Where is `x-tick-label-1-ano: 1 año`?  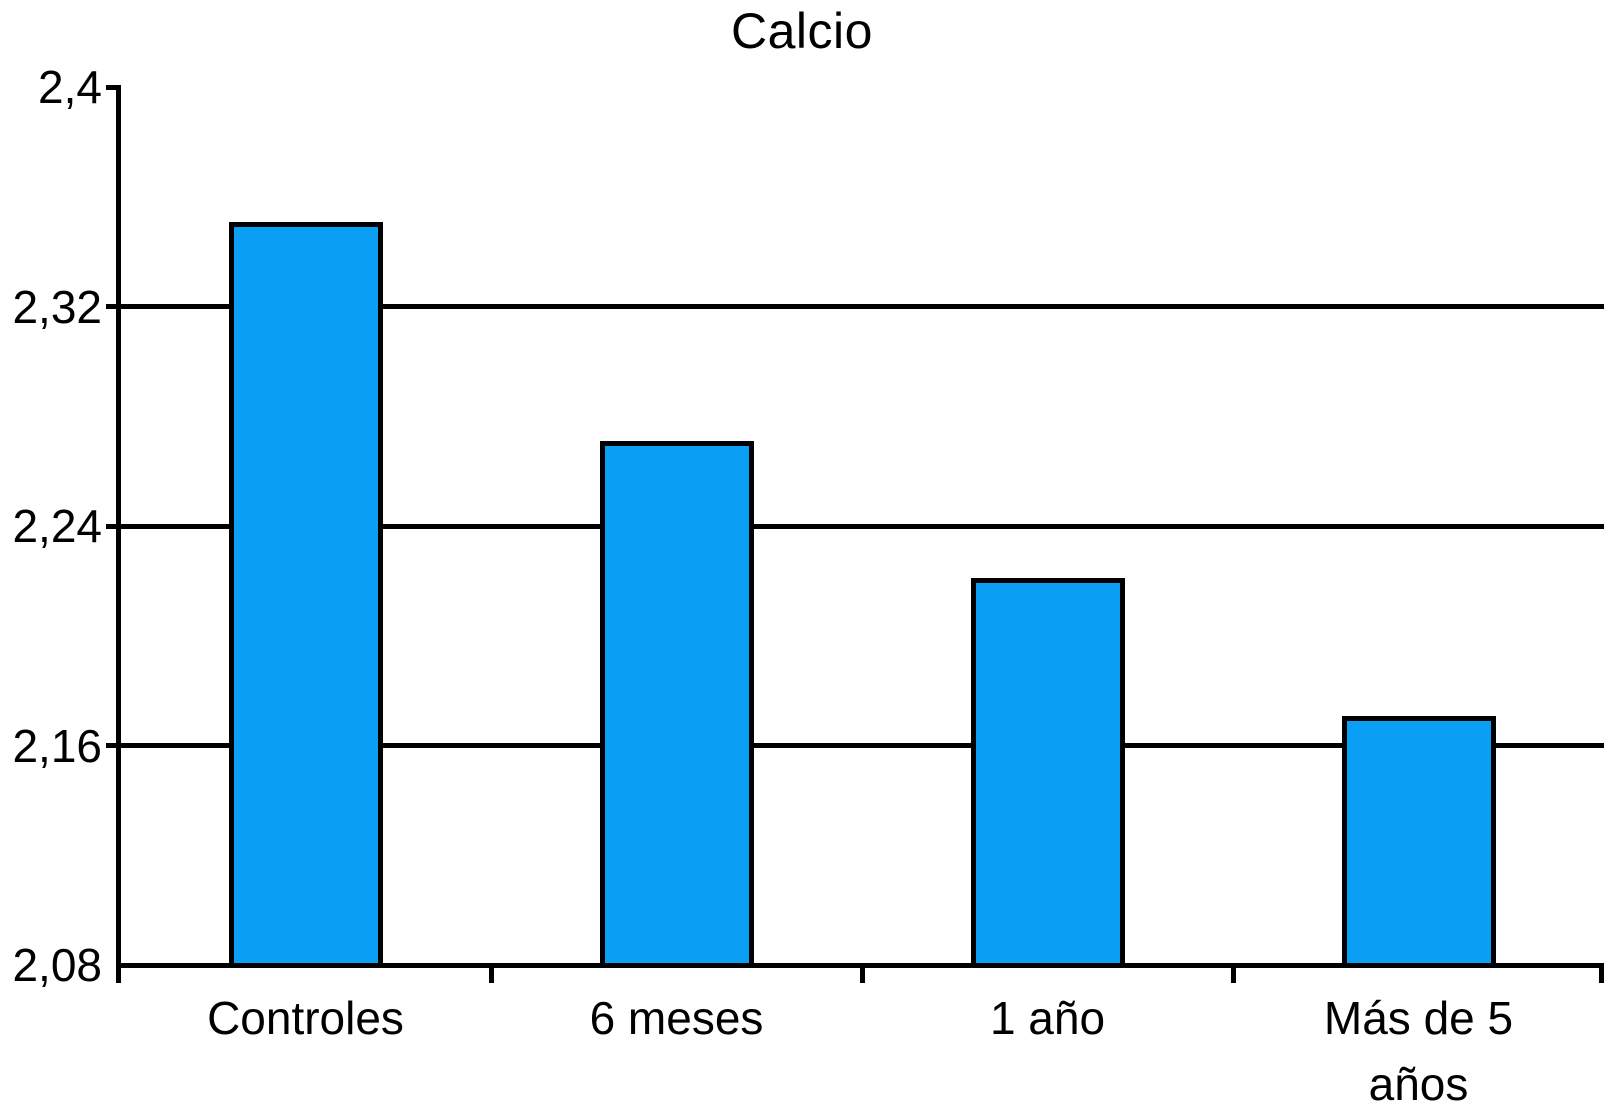 x-tick-label-1-ano: 1 año is located at coordinates (1047, 1018).